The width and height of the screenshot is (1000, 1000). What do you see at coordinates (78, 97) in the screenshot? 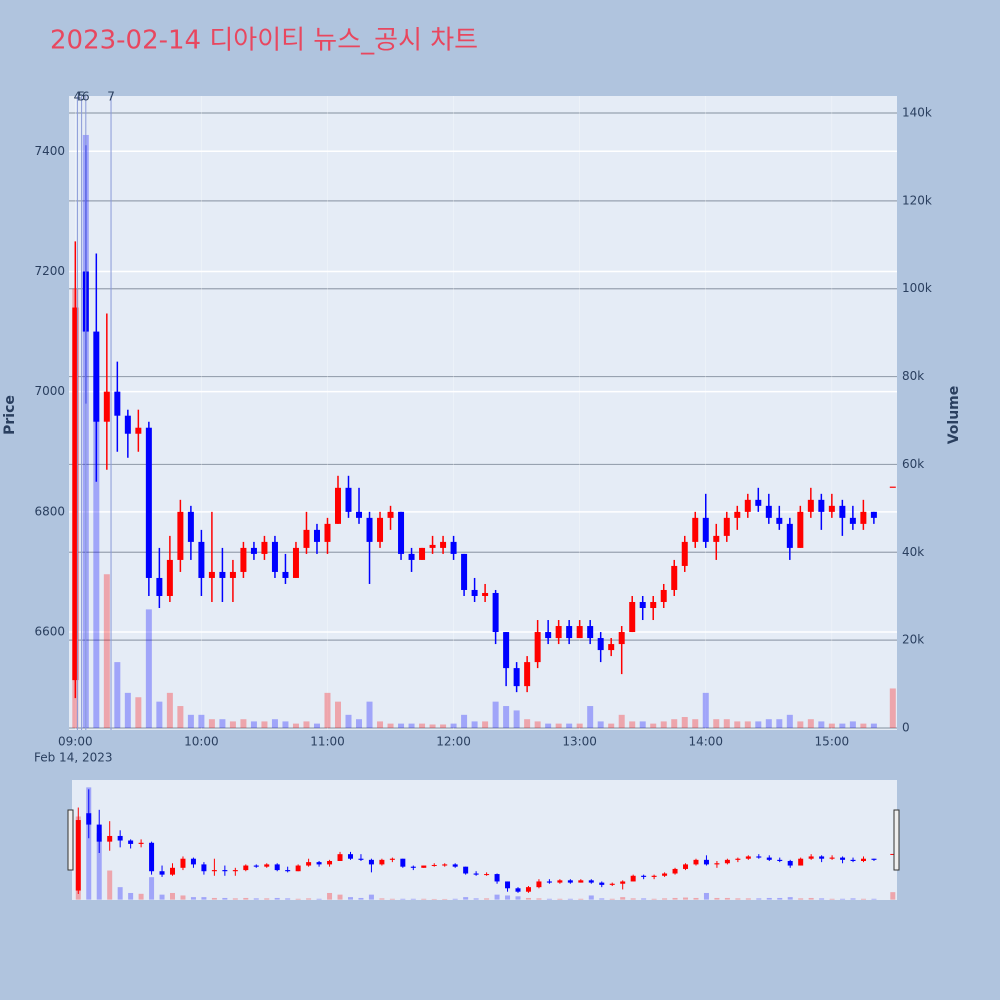
I see `annotation-label: 4` at bounding box center [78, 97].